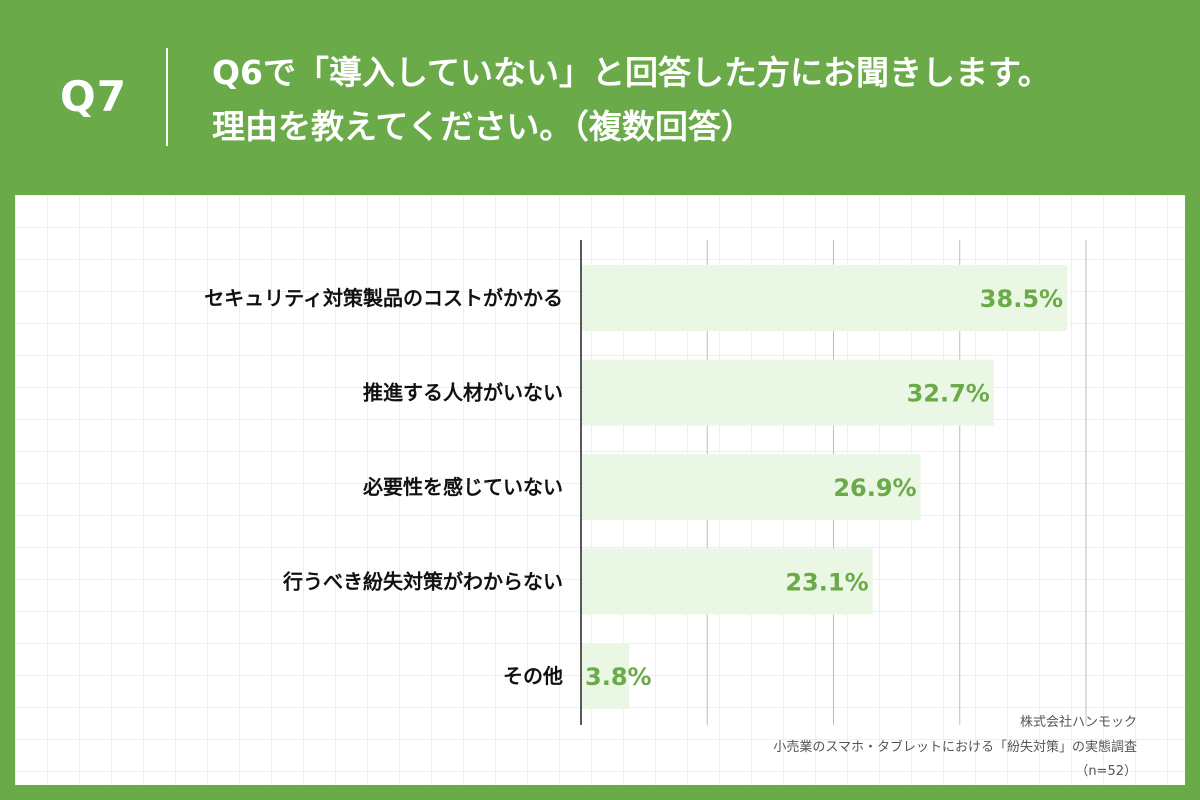 The width and height of the screenshot is (1200, 800). I want to click on header-divider, so click(167, 97).